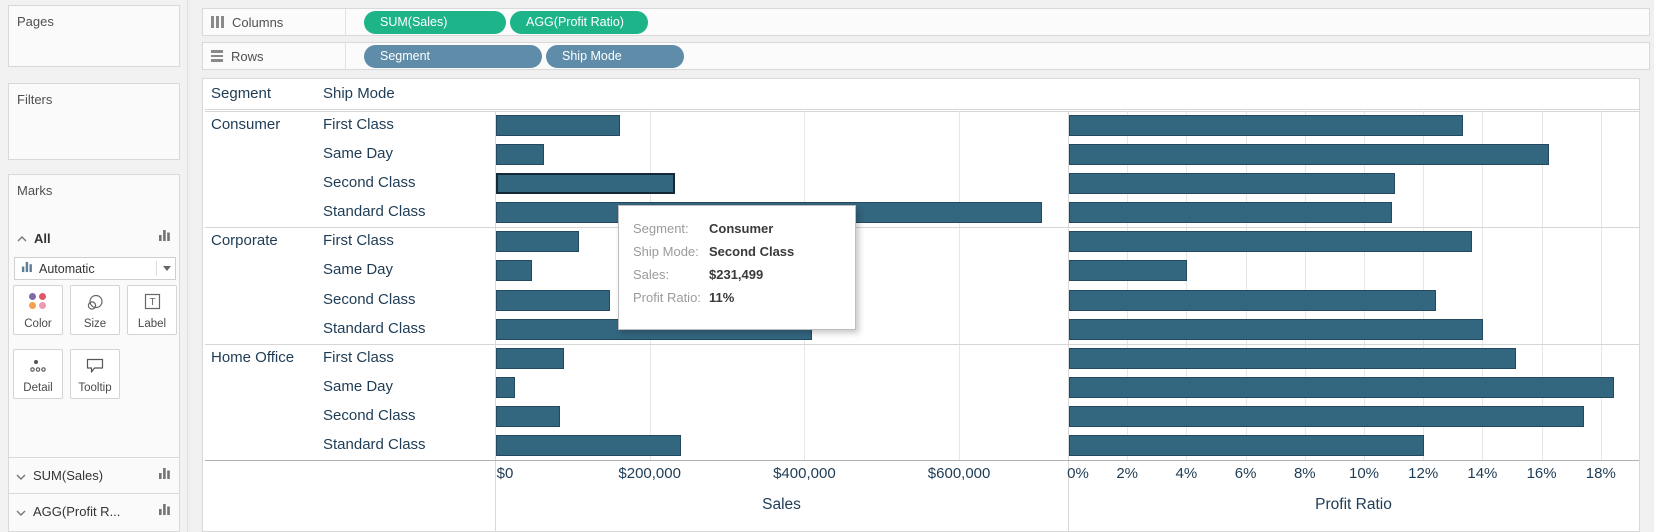 Image resolution: width=1654 pixels, height=532 pixels. Describe the element at coordinates (615, 56) in the screenshot. I see `dimension-pill: Ship Mode` at that location.